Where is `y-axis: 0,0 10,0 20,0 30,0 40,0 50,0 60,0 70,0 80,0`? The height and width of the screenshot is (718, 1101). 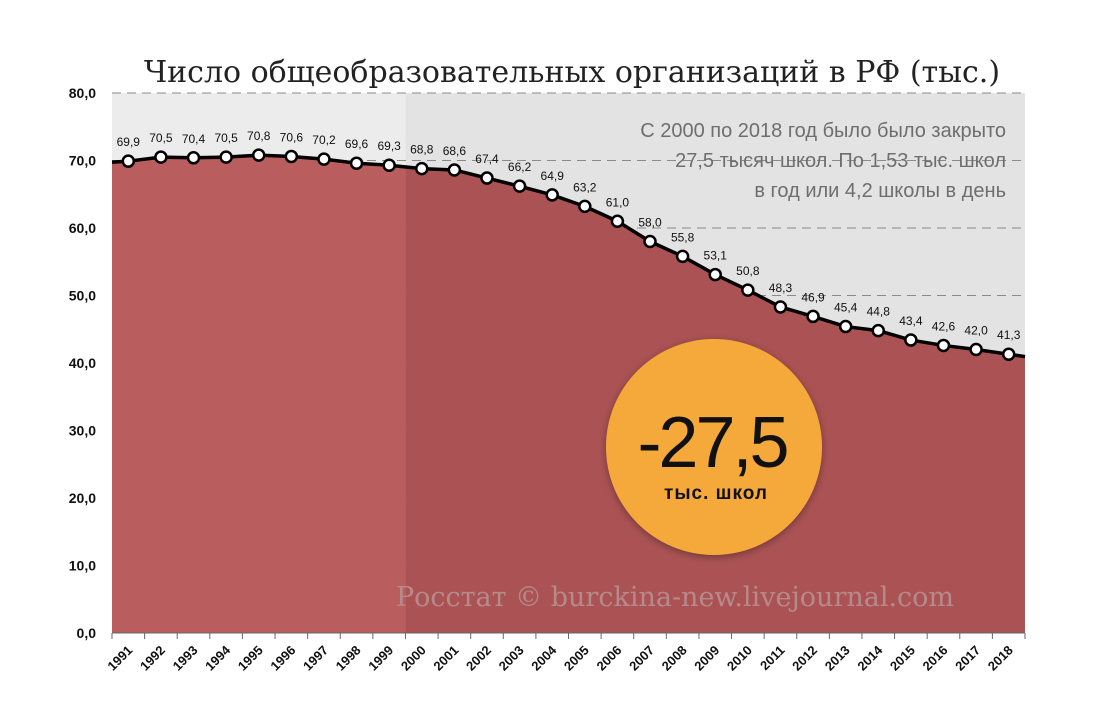
y-axis: 0,0 10,0 20,0 30,0 40,0 50,0 60,0 70,0 80,0 is located at coordinates (82, 363).